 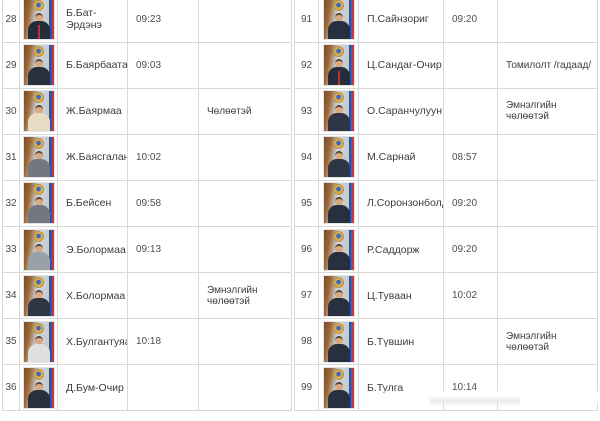 What do you see at coordinates (11, 388) in the screenshot?
I see `row-number: 36` at bounding box center [11, 388].